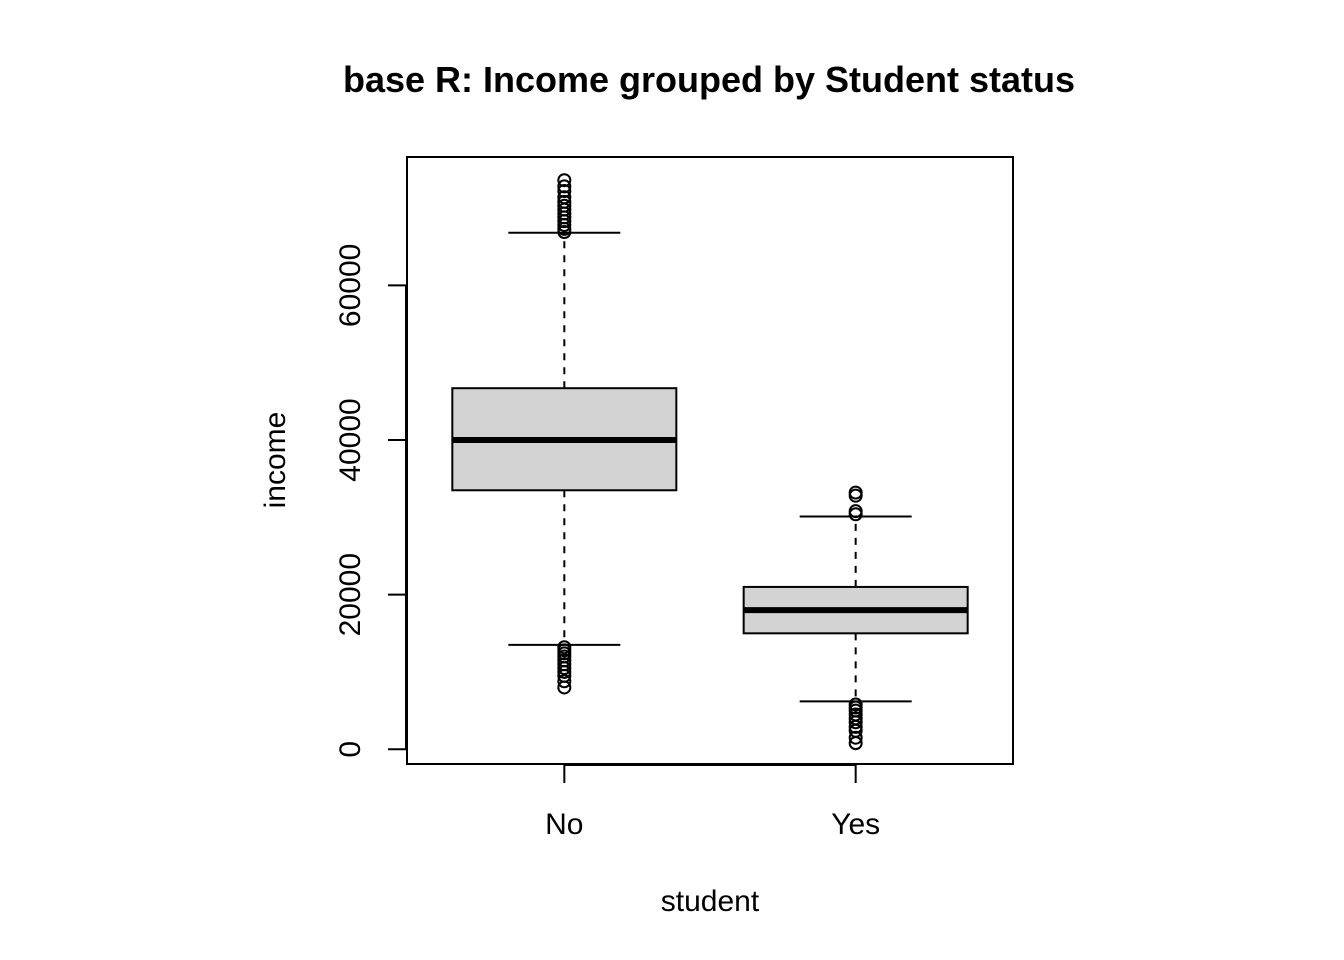 The width and height of the screenshot is (1344, 960). I want to click on x-tick-label: No, so click(564, 824).